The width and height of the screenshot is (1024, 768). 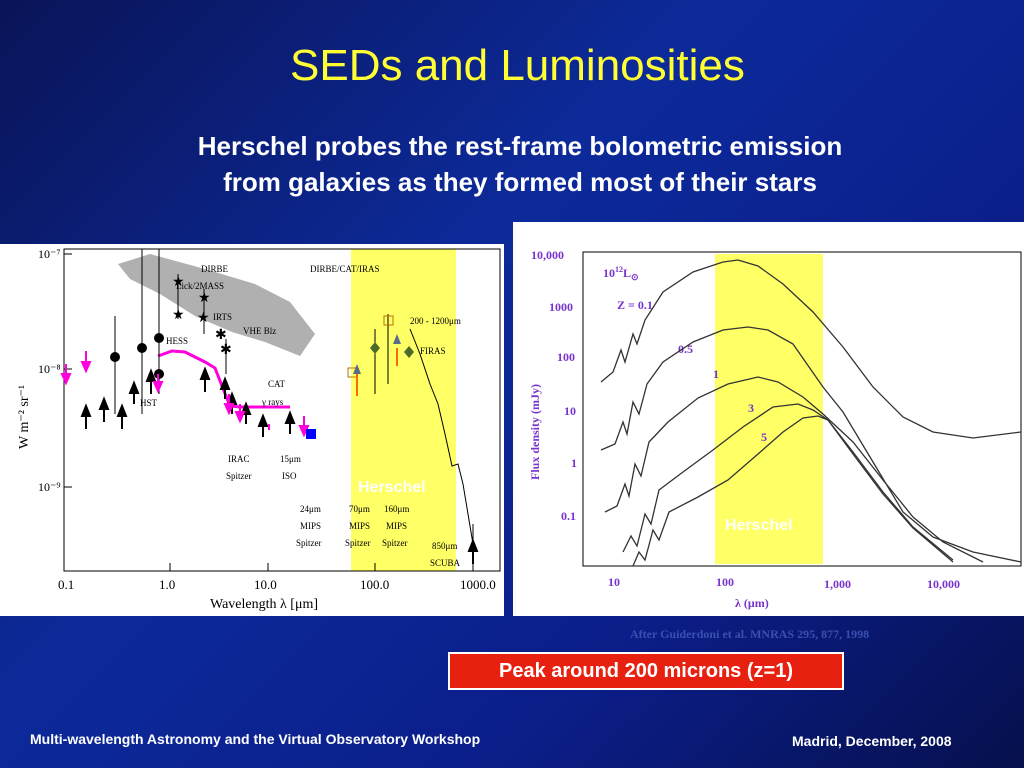 I want to click on label-irac: IRAC, so click(x=239, y=459).